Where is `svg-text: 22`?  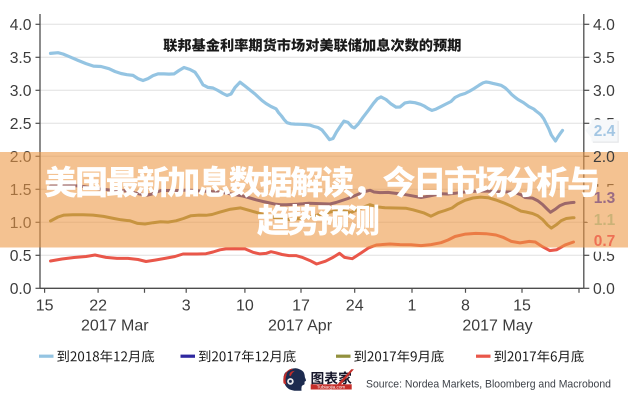
svg-text: 22 is located at coordinates (98, 306).